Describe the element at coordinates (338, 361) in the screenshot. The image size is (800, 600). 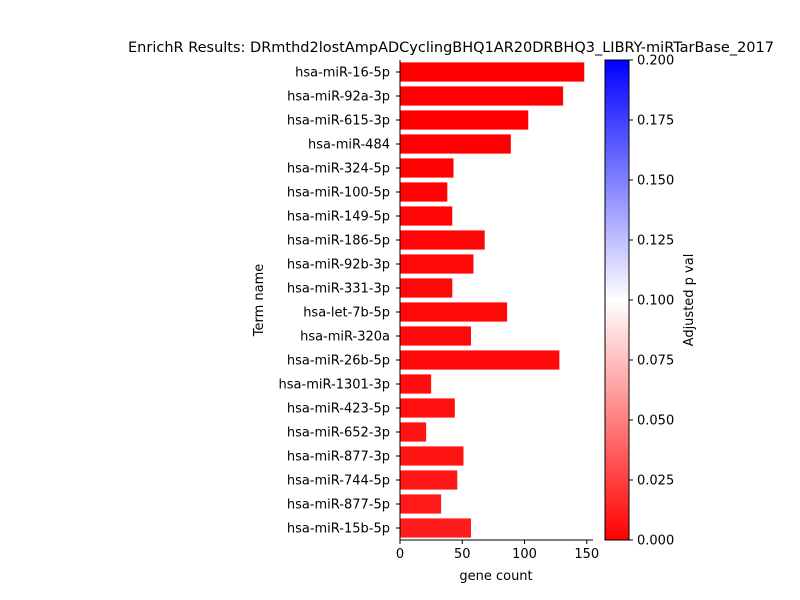
I see `y-tick-label-hsa-miR-26b-5p: hsa-miR-26b-5p` at that location.